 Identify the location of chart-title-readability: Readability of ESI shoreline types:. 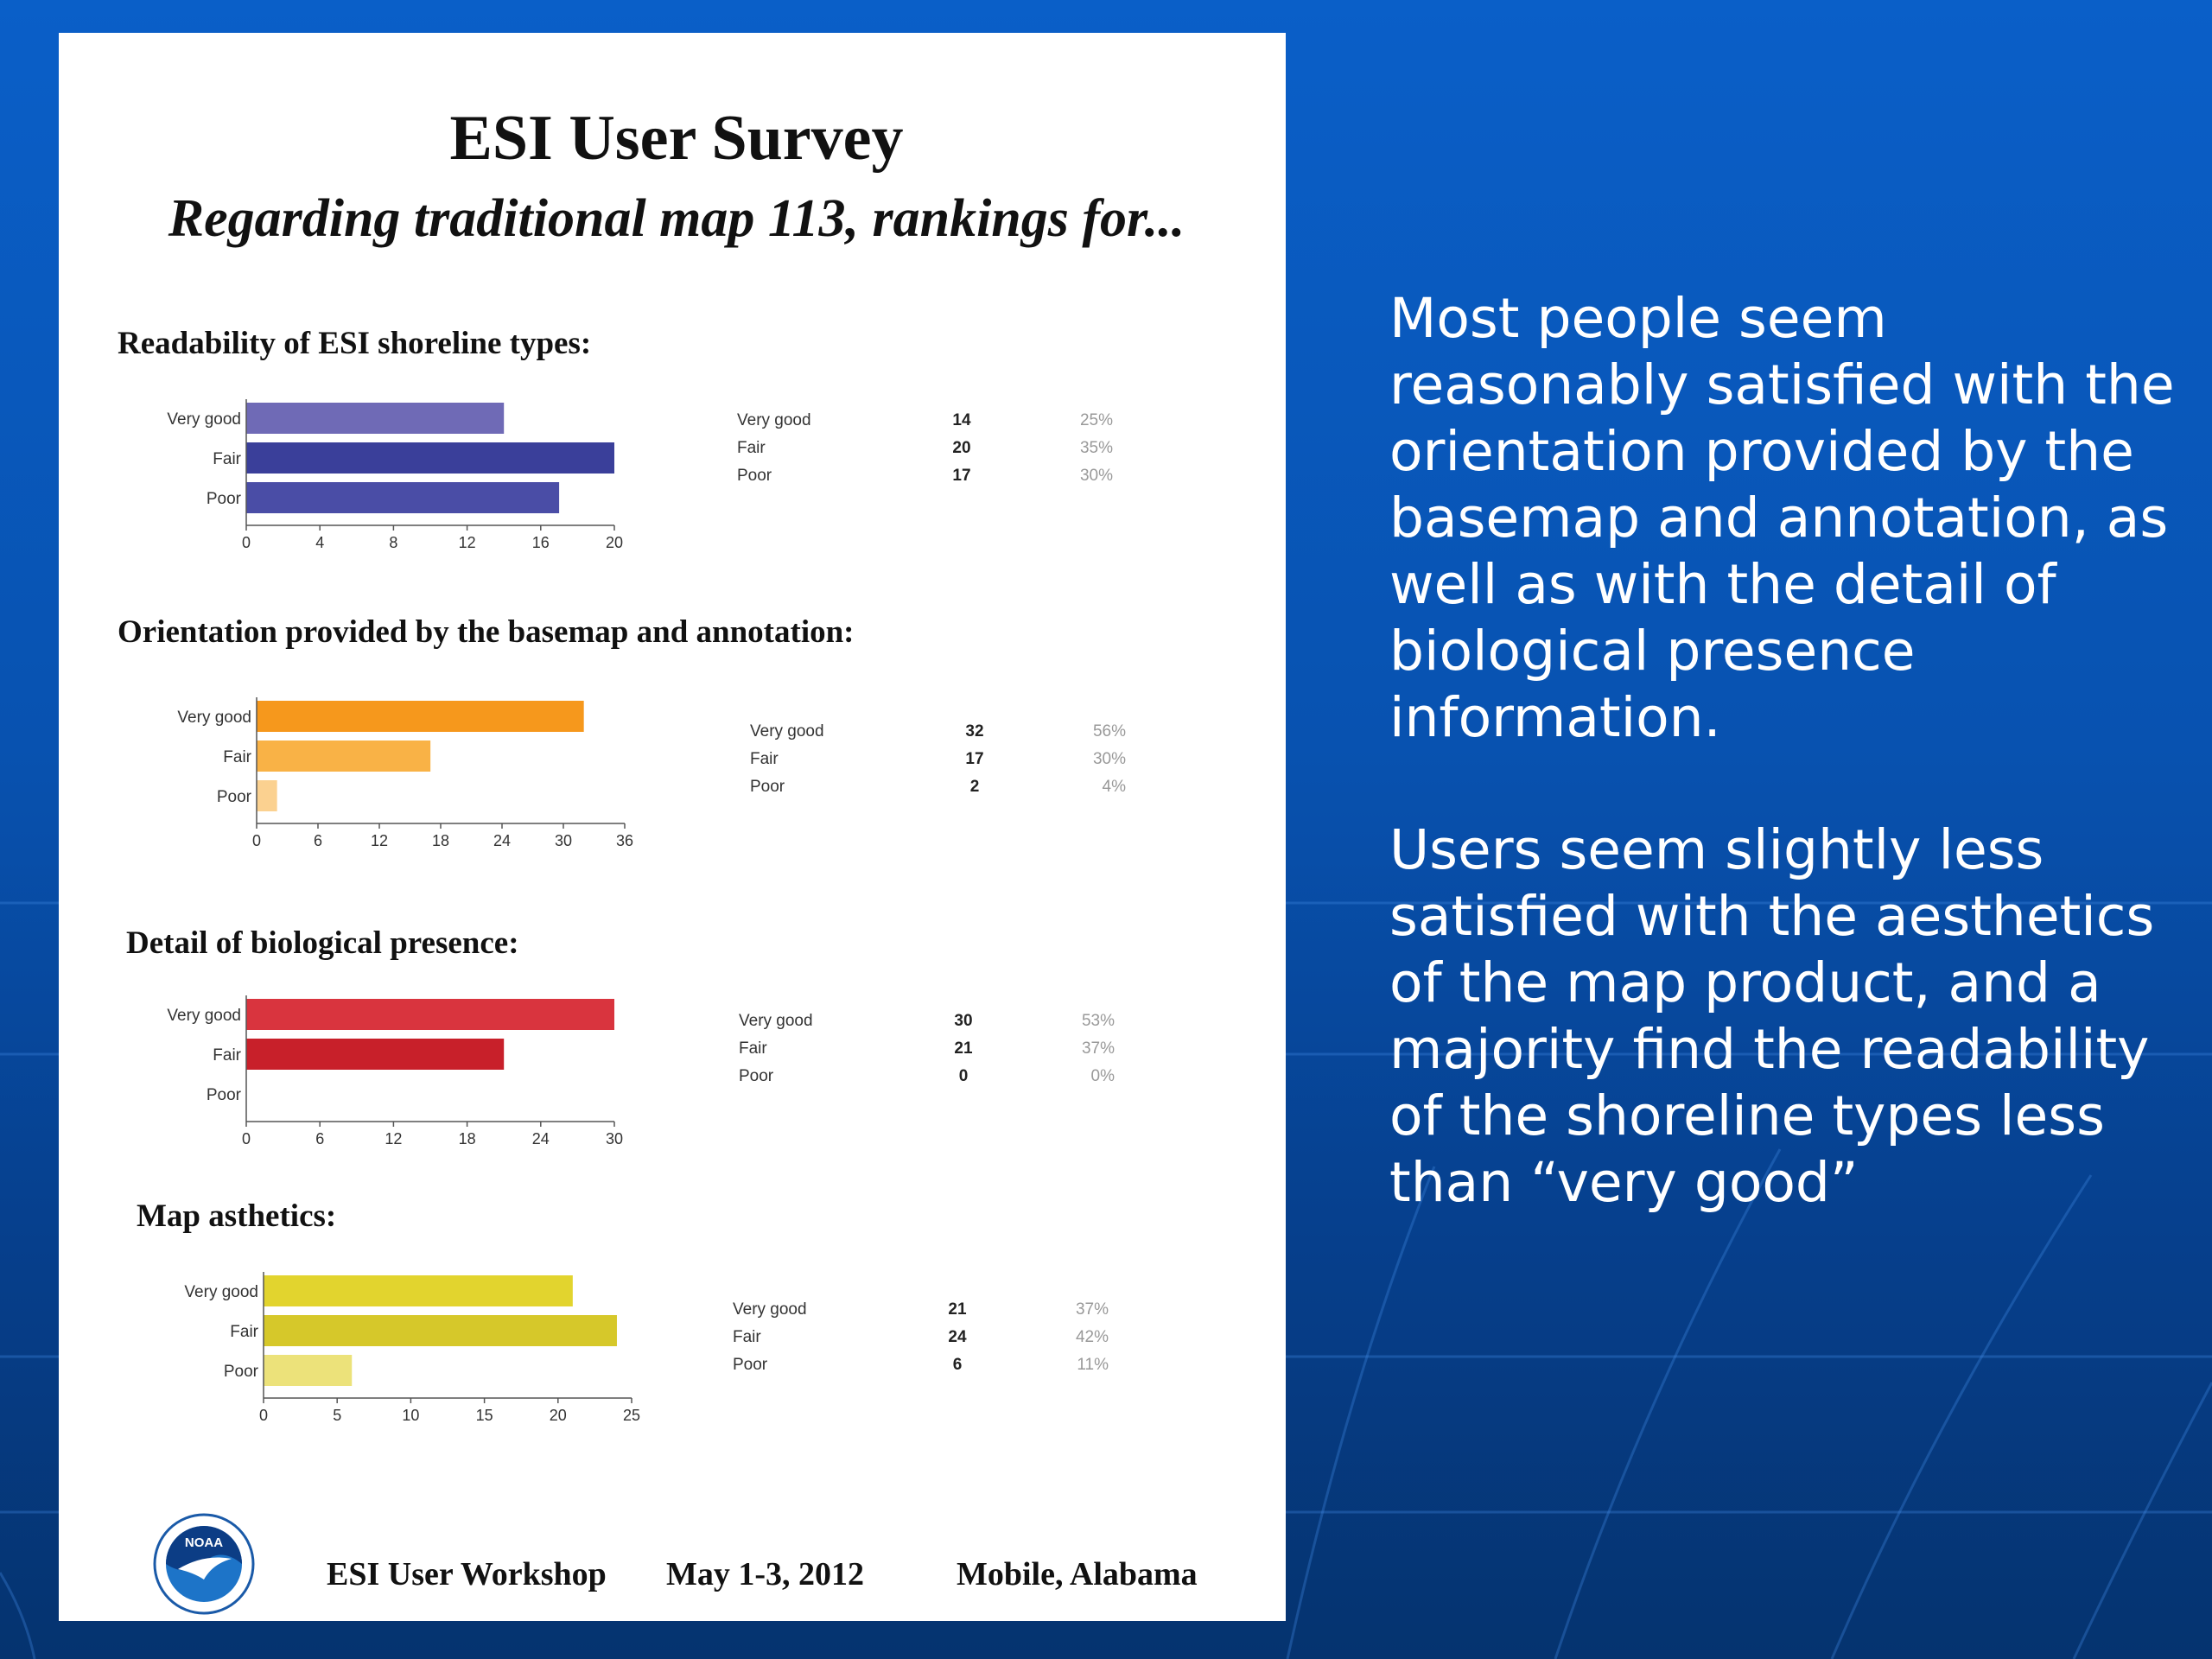
(355, 343).